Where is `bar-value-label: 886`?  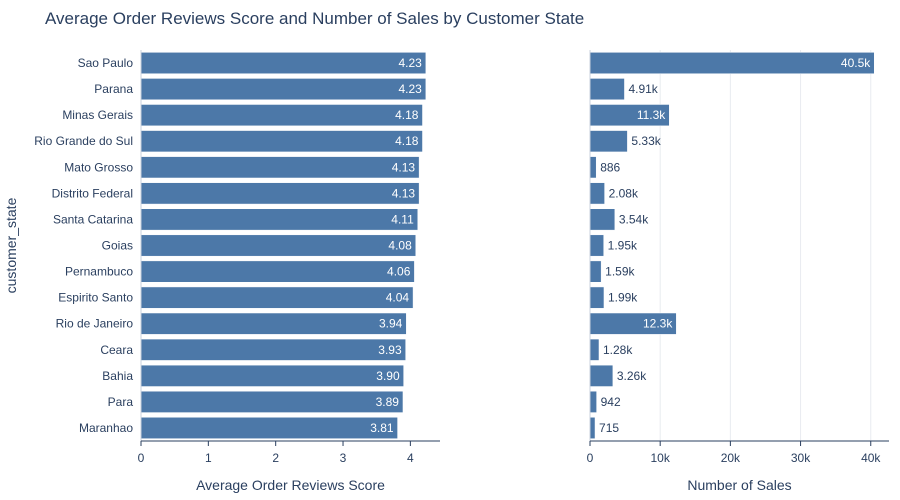
bar-value-label: 886 is located at coordinates (610, 167).